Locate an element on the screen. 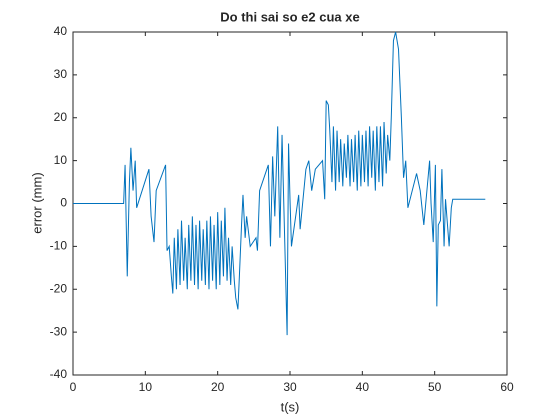 The width and height of the screenshot is (560, 420). chart-title: Do thi sai so e2 cua xe is located at coordinates (289, 16).